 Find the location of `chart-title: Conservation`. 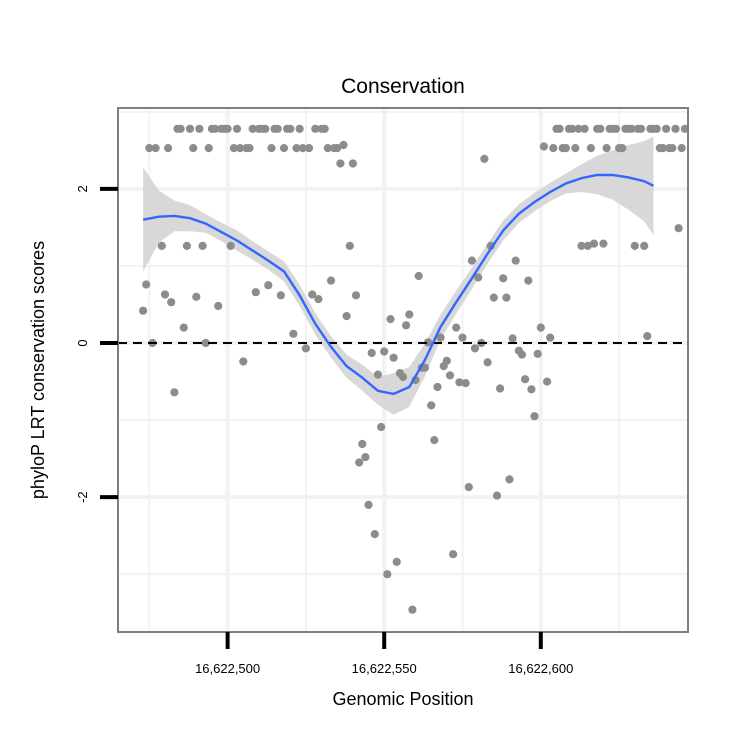

chart-title: Conservation is located at coordinates (403, 86).